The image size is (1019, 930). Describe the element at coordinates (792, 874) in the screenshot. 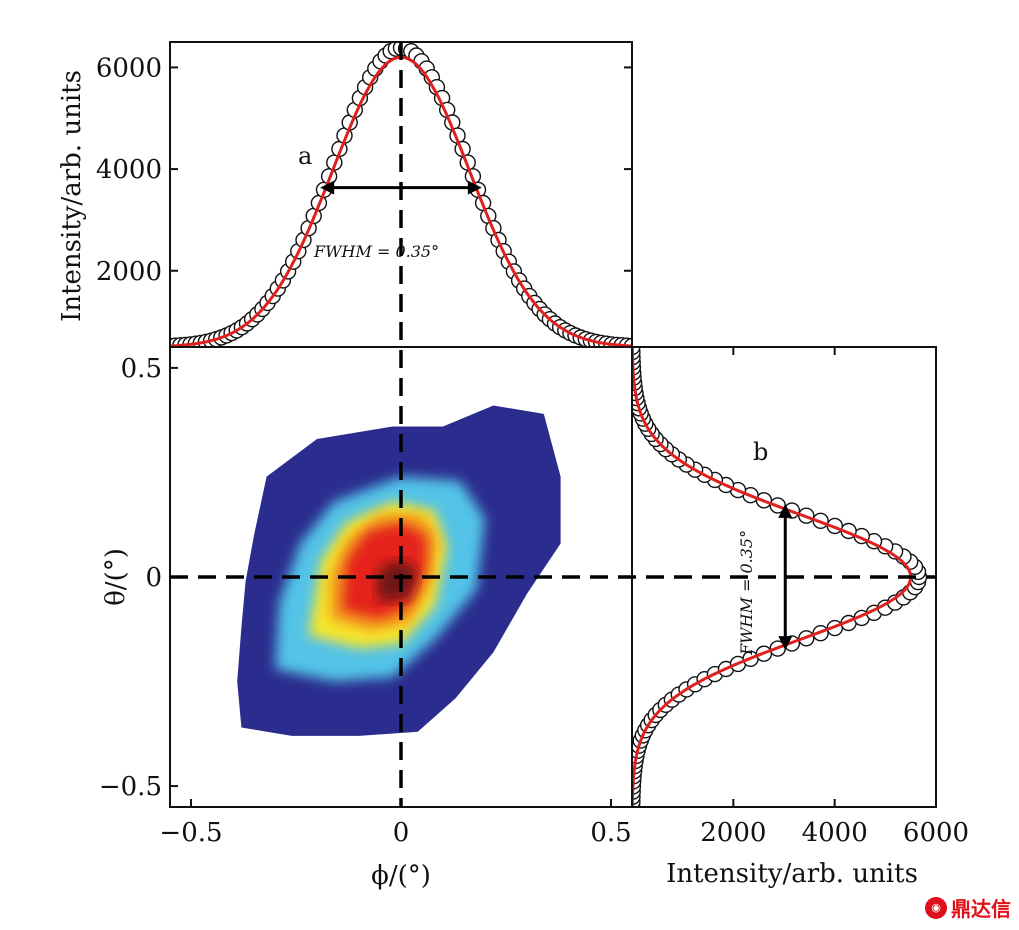

I see `panel-b-xlabel: Intensity/arb. units` at that location.